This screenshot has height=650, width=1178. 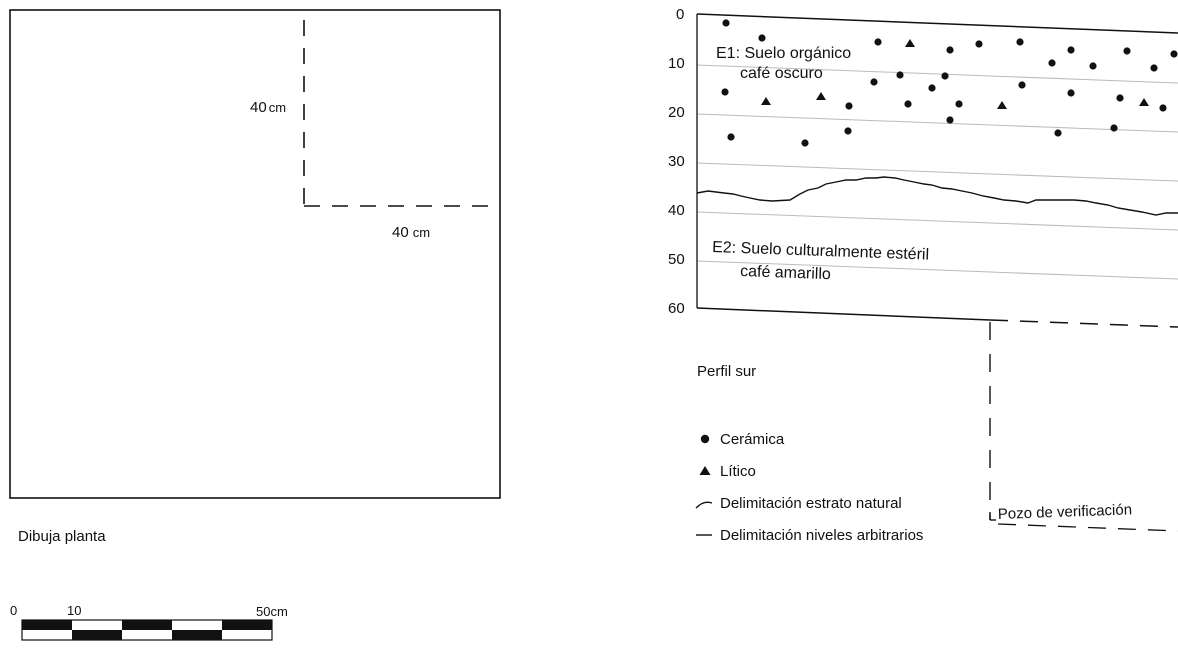 I want to click on curve-line-icon, so click(x=704, y=505).